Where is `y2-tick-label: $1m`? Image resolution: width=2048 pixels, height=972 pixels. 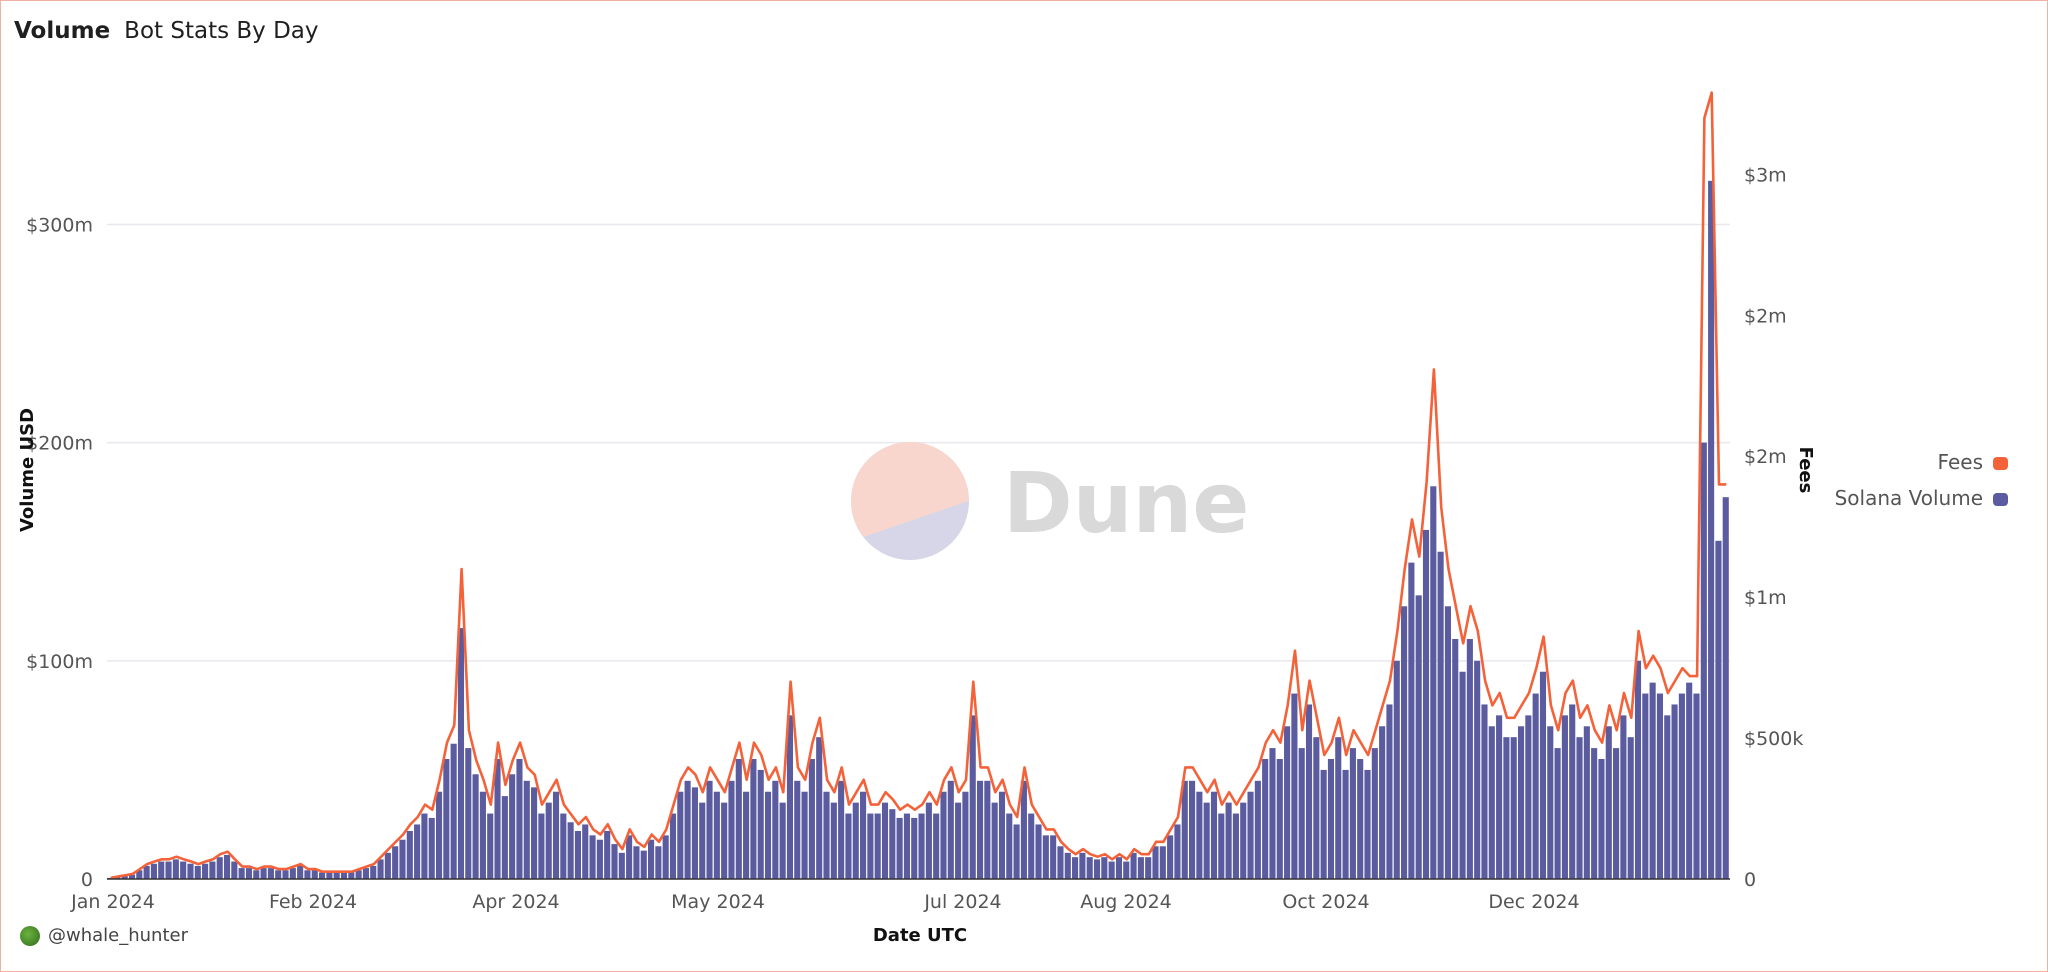 y2-tick-label: $1m is located at coordinates (1765, 598).